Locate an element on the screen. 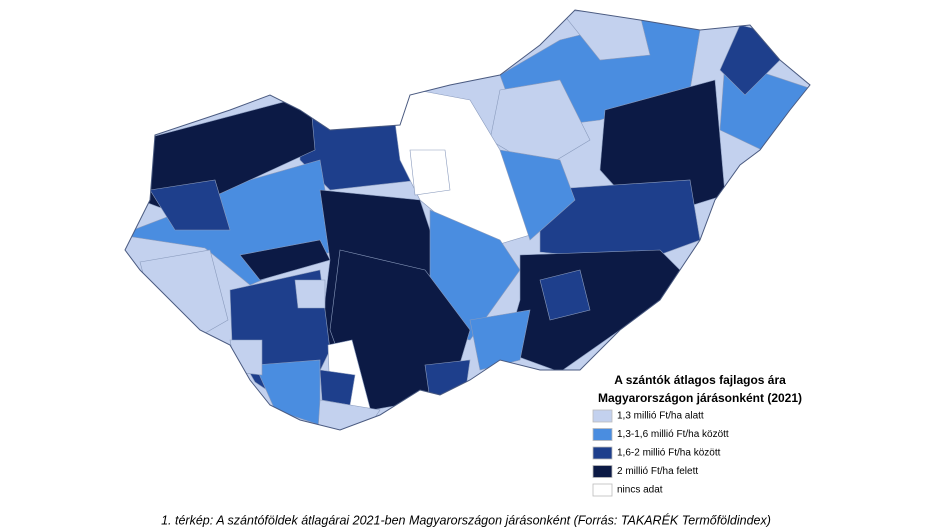 The width and height of the screenshot is (932, 531). legend-title: A szántók átlagos fajlagos ára is located at coordinates (700, 380).